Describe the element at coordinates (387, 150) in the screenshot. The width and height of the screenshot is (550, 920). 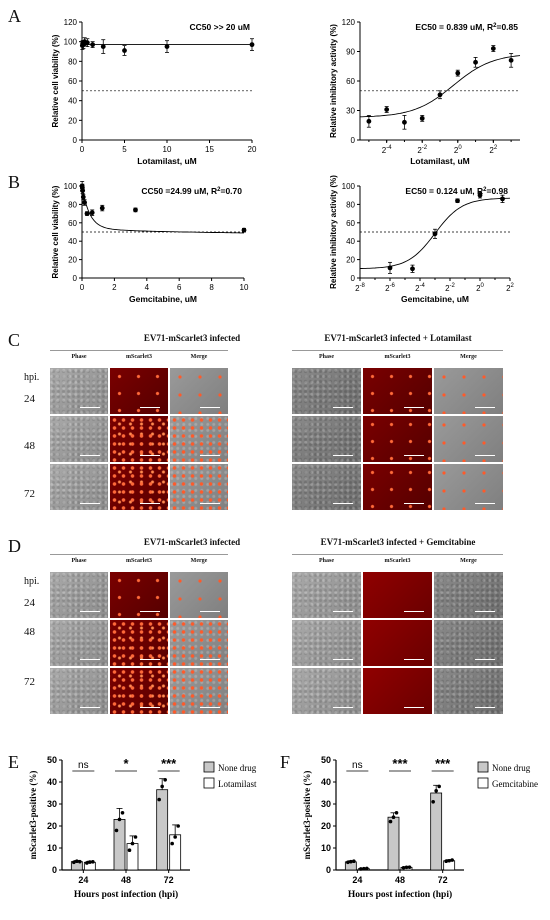
I see `A-right-xtick-label: 2-4` at that location.